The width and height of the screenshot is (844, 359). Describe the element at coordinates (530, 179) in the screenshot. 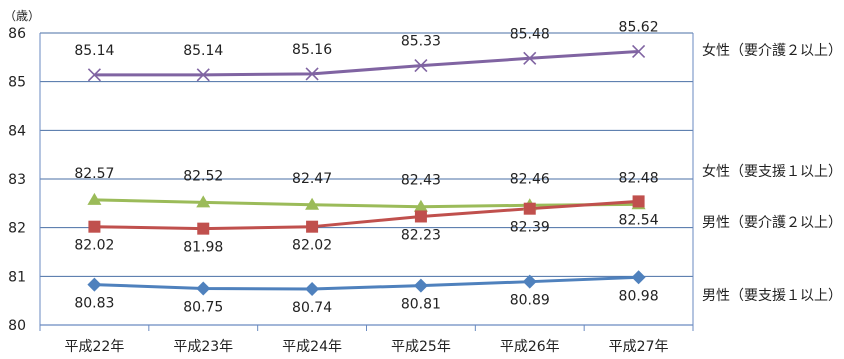

I see `data-label: 82.46` at that location.